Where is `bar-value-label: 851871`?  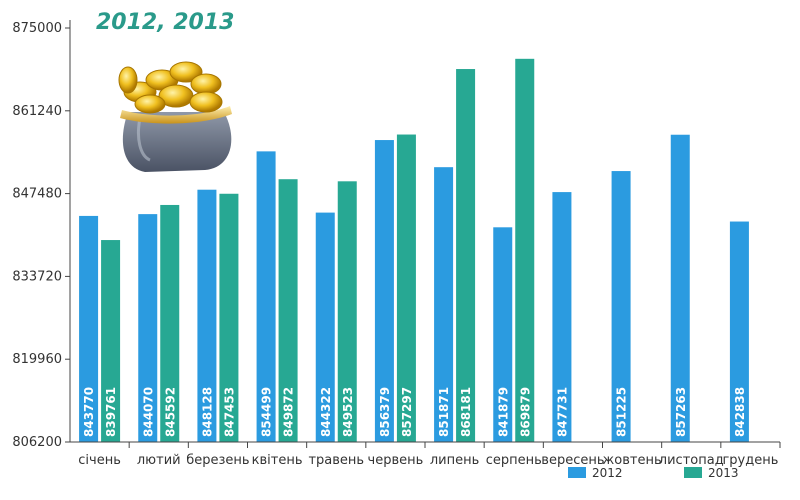 bar-value-label: 851871 is located at coordinates (444, 412).